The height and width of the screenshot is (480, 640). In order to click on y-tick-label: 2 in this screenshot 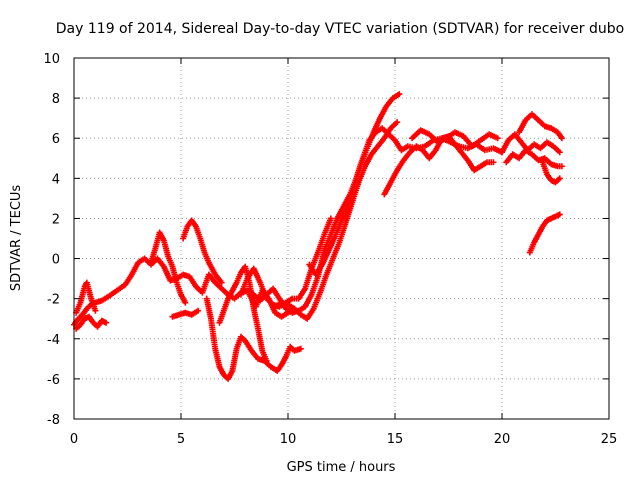, I will do `click(56, 219)`.